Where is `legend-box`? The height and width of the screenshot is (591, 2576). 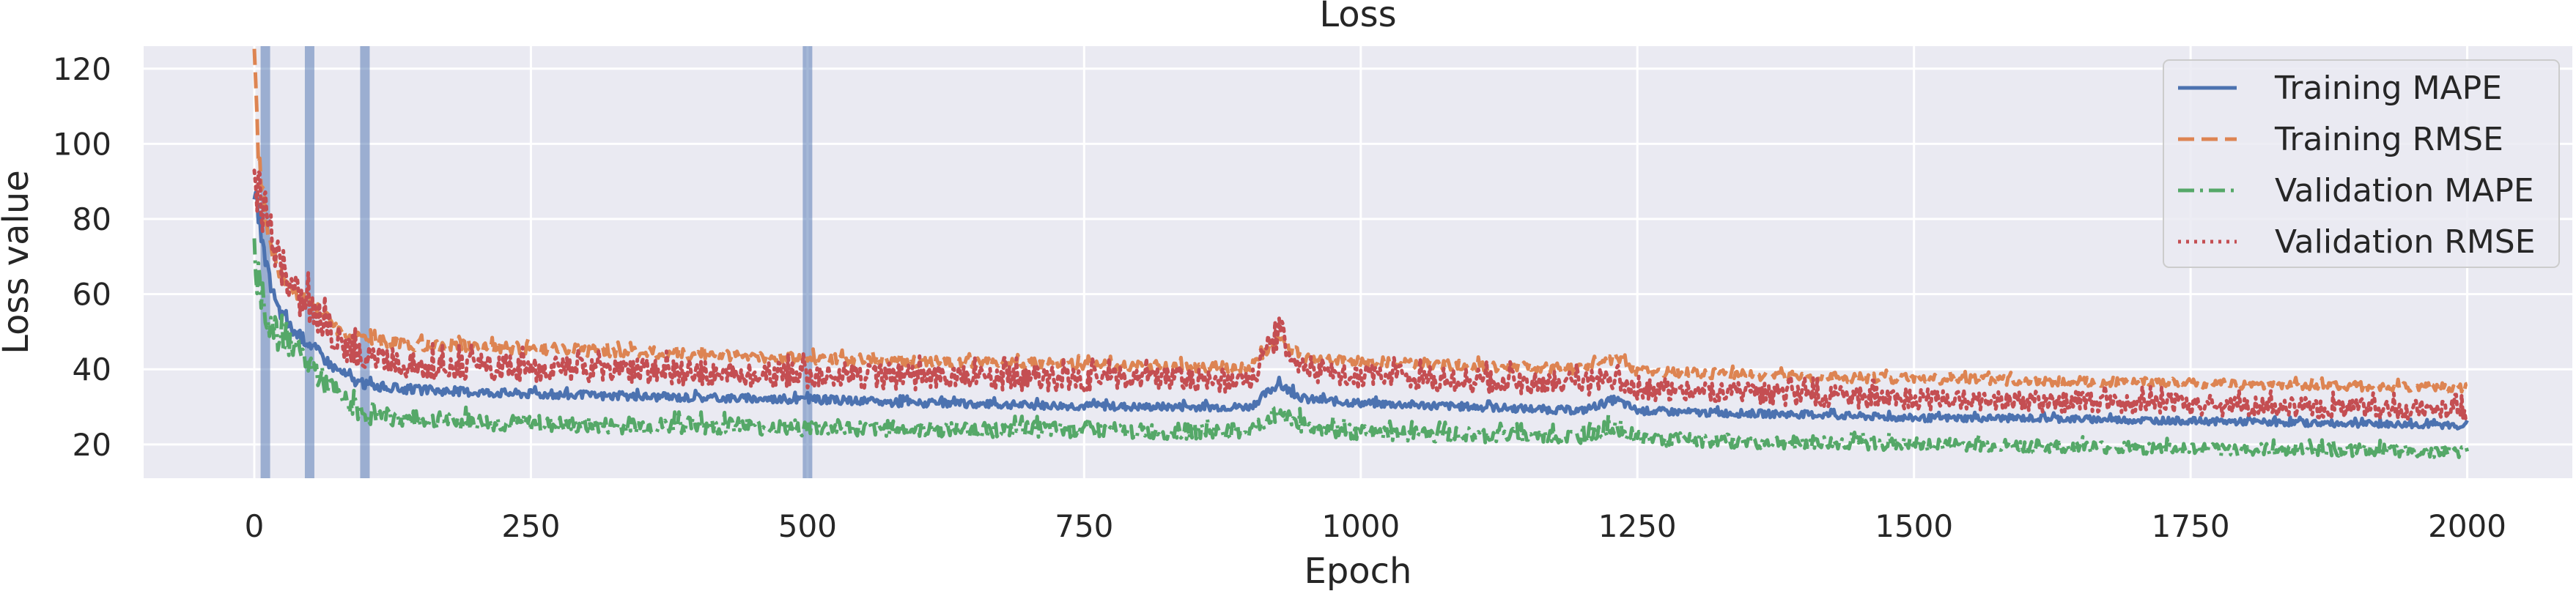
legend-box is located at coordinates (2361, 163).